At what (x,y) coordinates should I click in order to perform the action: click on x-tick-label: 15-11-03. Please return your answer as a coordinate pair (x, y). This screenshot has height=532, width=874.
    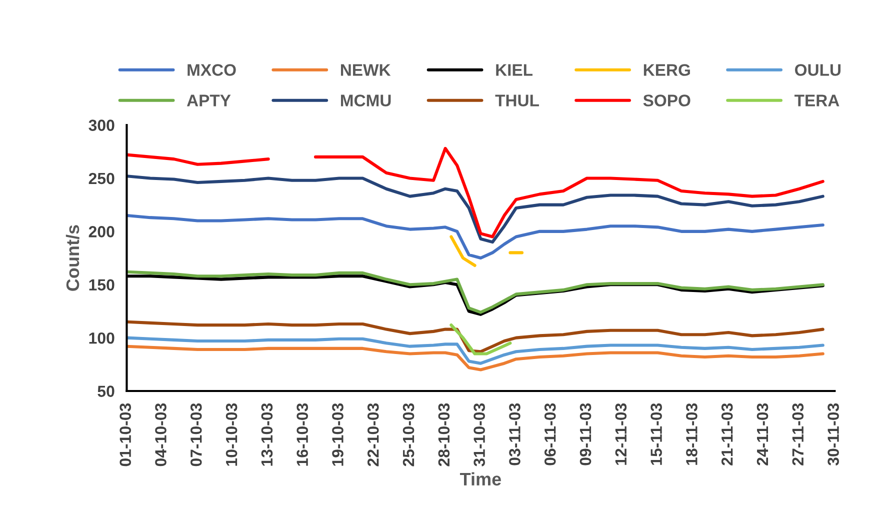
    Looking at the image, I should click on (656, 434).